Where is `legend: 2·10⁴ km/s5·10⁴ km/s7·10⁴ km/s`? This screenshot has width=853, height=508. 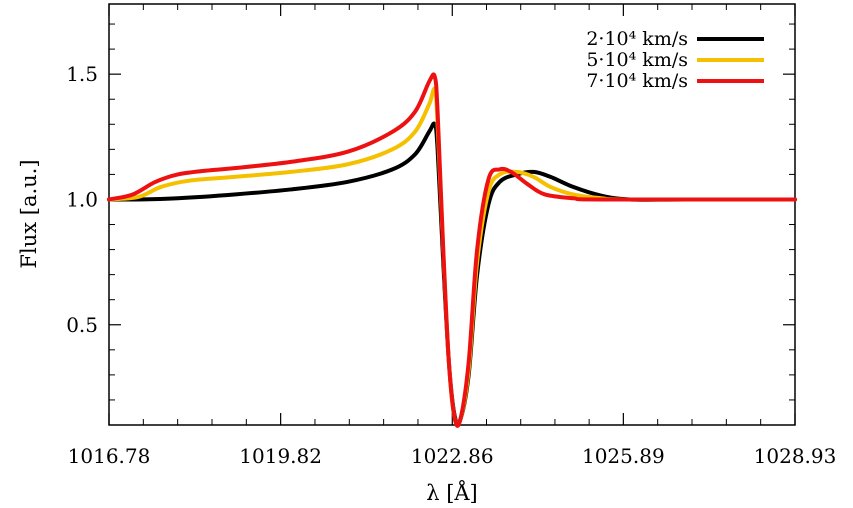
legend: 2·10⁴ km/s5·10⁴ km/s7·10⁴ km/s is located at coordinates (675, 60).